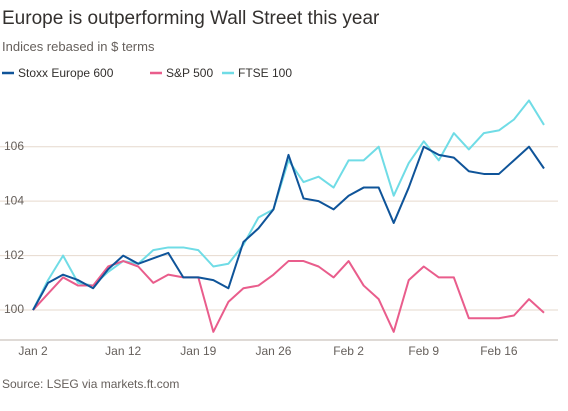 Image resolution: width=568 pixels, height=411 pixels. What do you see at coordinates (90, 384) in the screenshot?
I see `source: Source: LSEG via markets.ft.com` at bounding box center [90, 384].